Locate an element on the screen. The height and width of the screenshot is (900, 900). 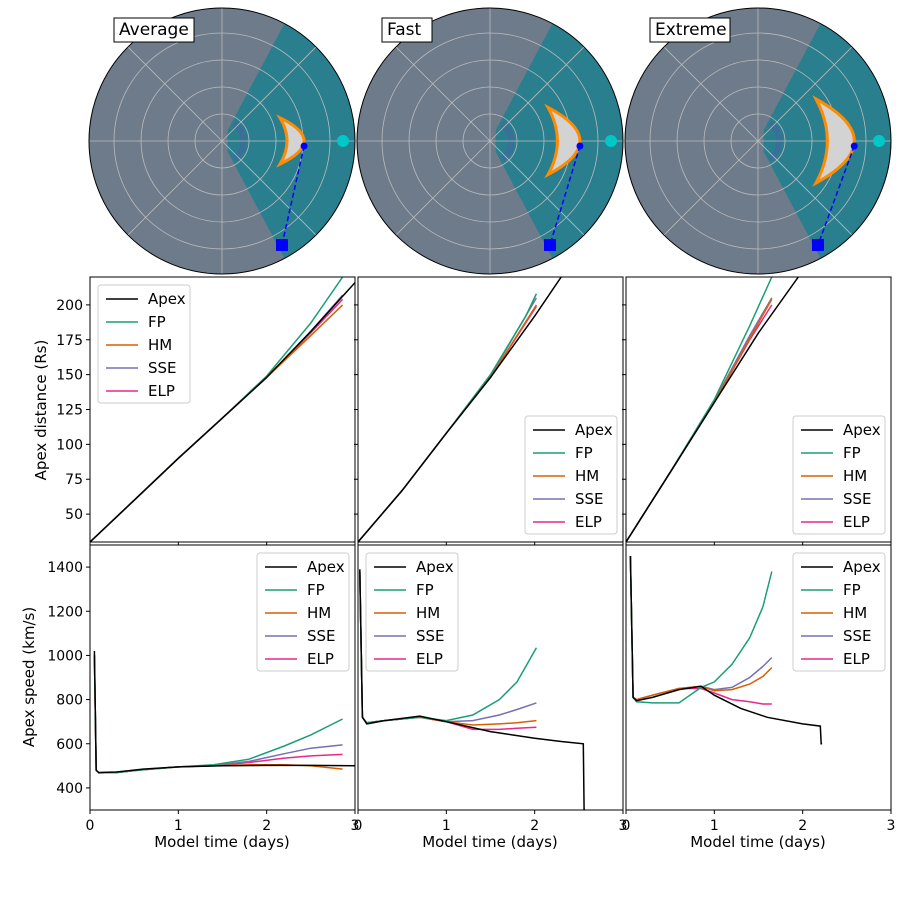
panel-title: Fast is located at coordinates (404, 30).